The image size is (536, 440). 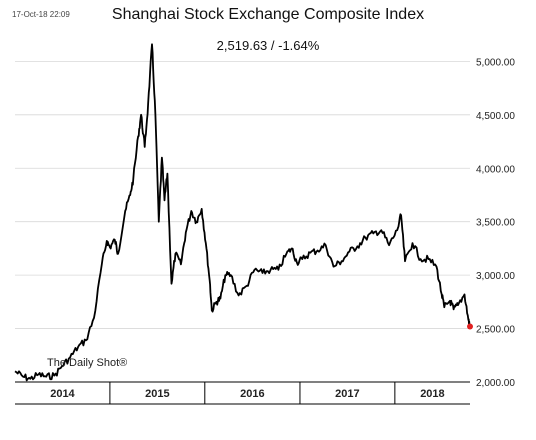 What do you see at coordinates (495, 383) in the screenshot?
I see `y-tick-label: 2,000.00` at bounding box center [495, 383].